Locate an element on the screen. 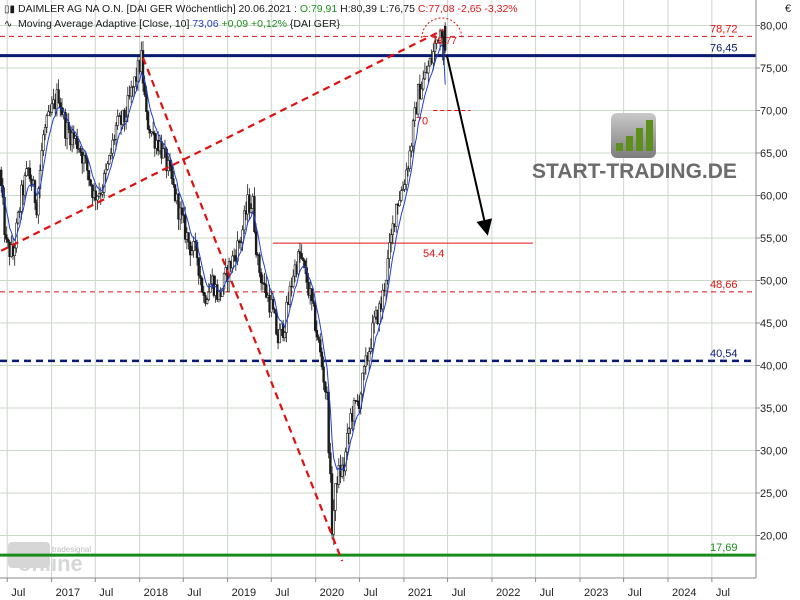  y-tick-label: 35,00 is located at coordinates (774, 409).